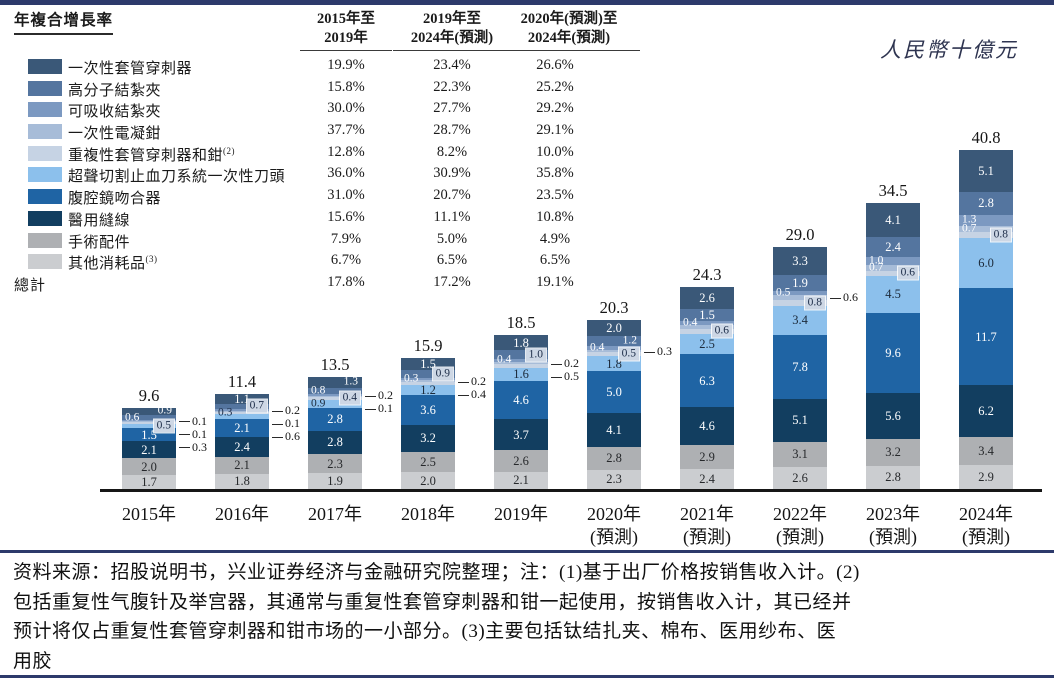  What do you see at coordinates (350, 381) in the screenshot?
I see `segment-label: 1.3` at bounding box center [350, 381].